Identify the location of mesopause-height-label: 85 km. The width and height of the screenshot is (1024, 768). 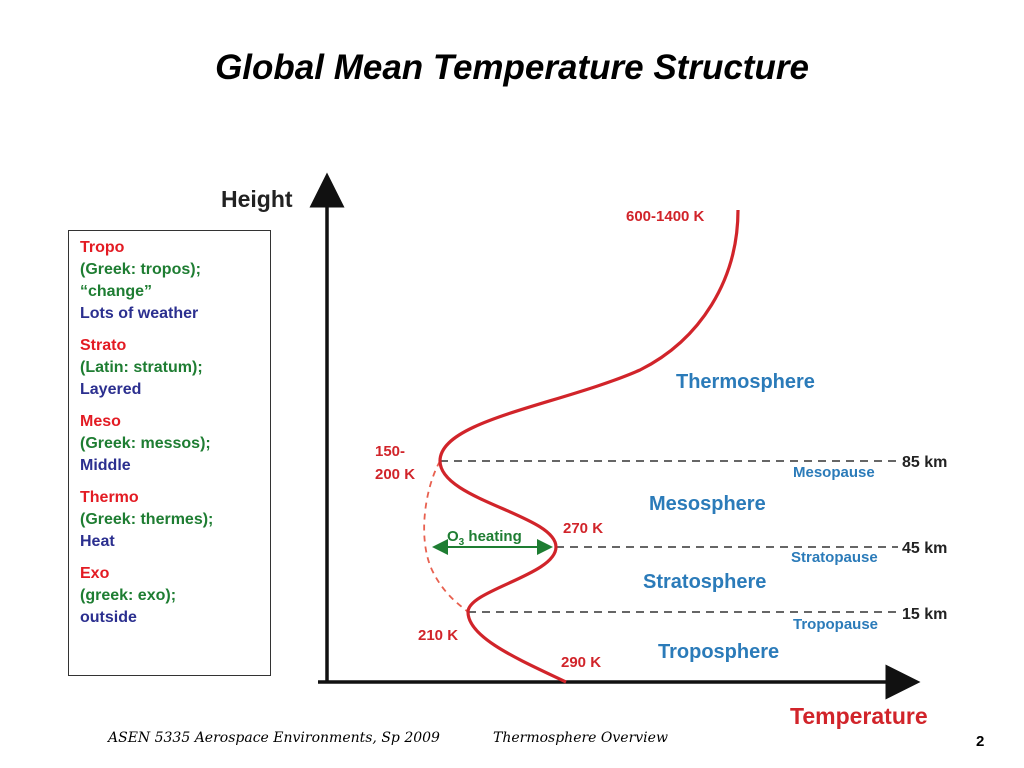
(924, 462).